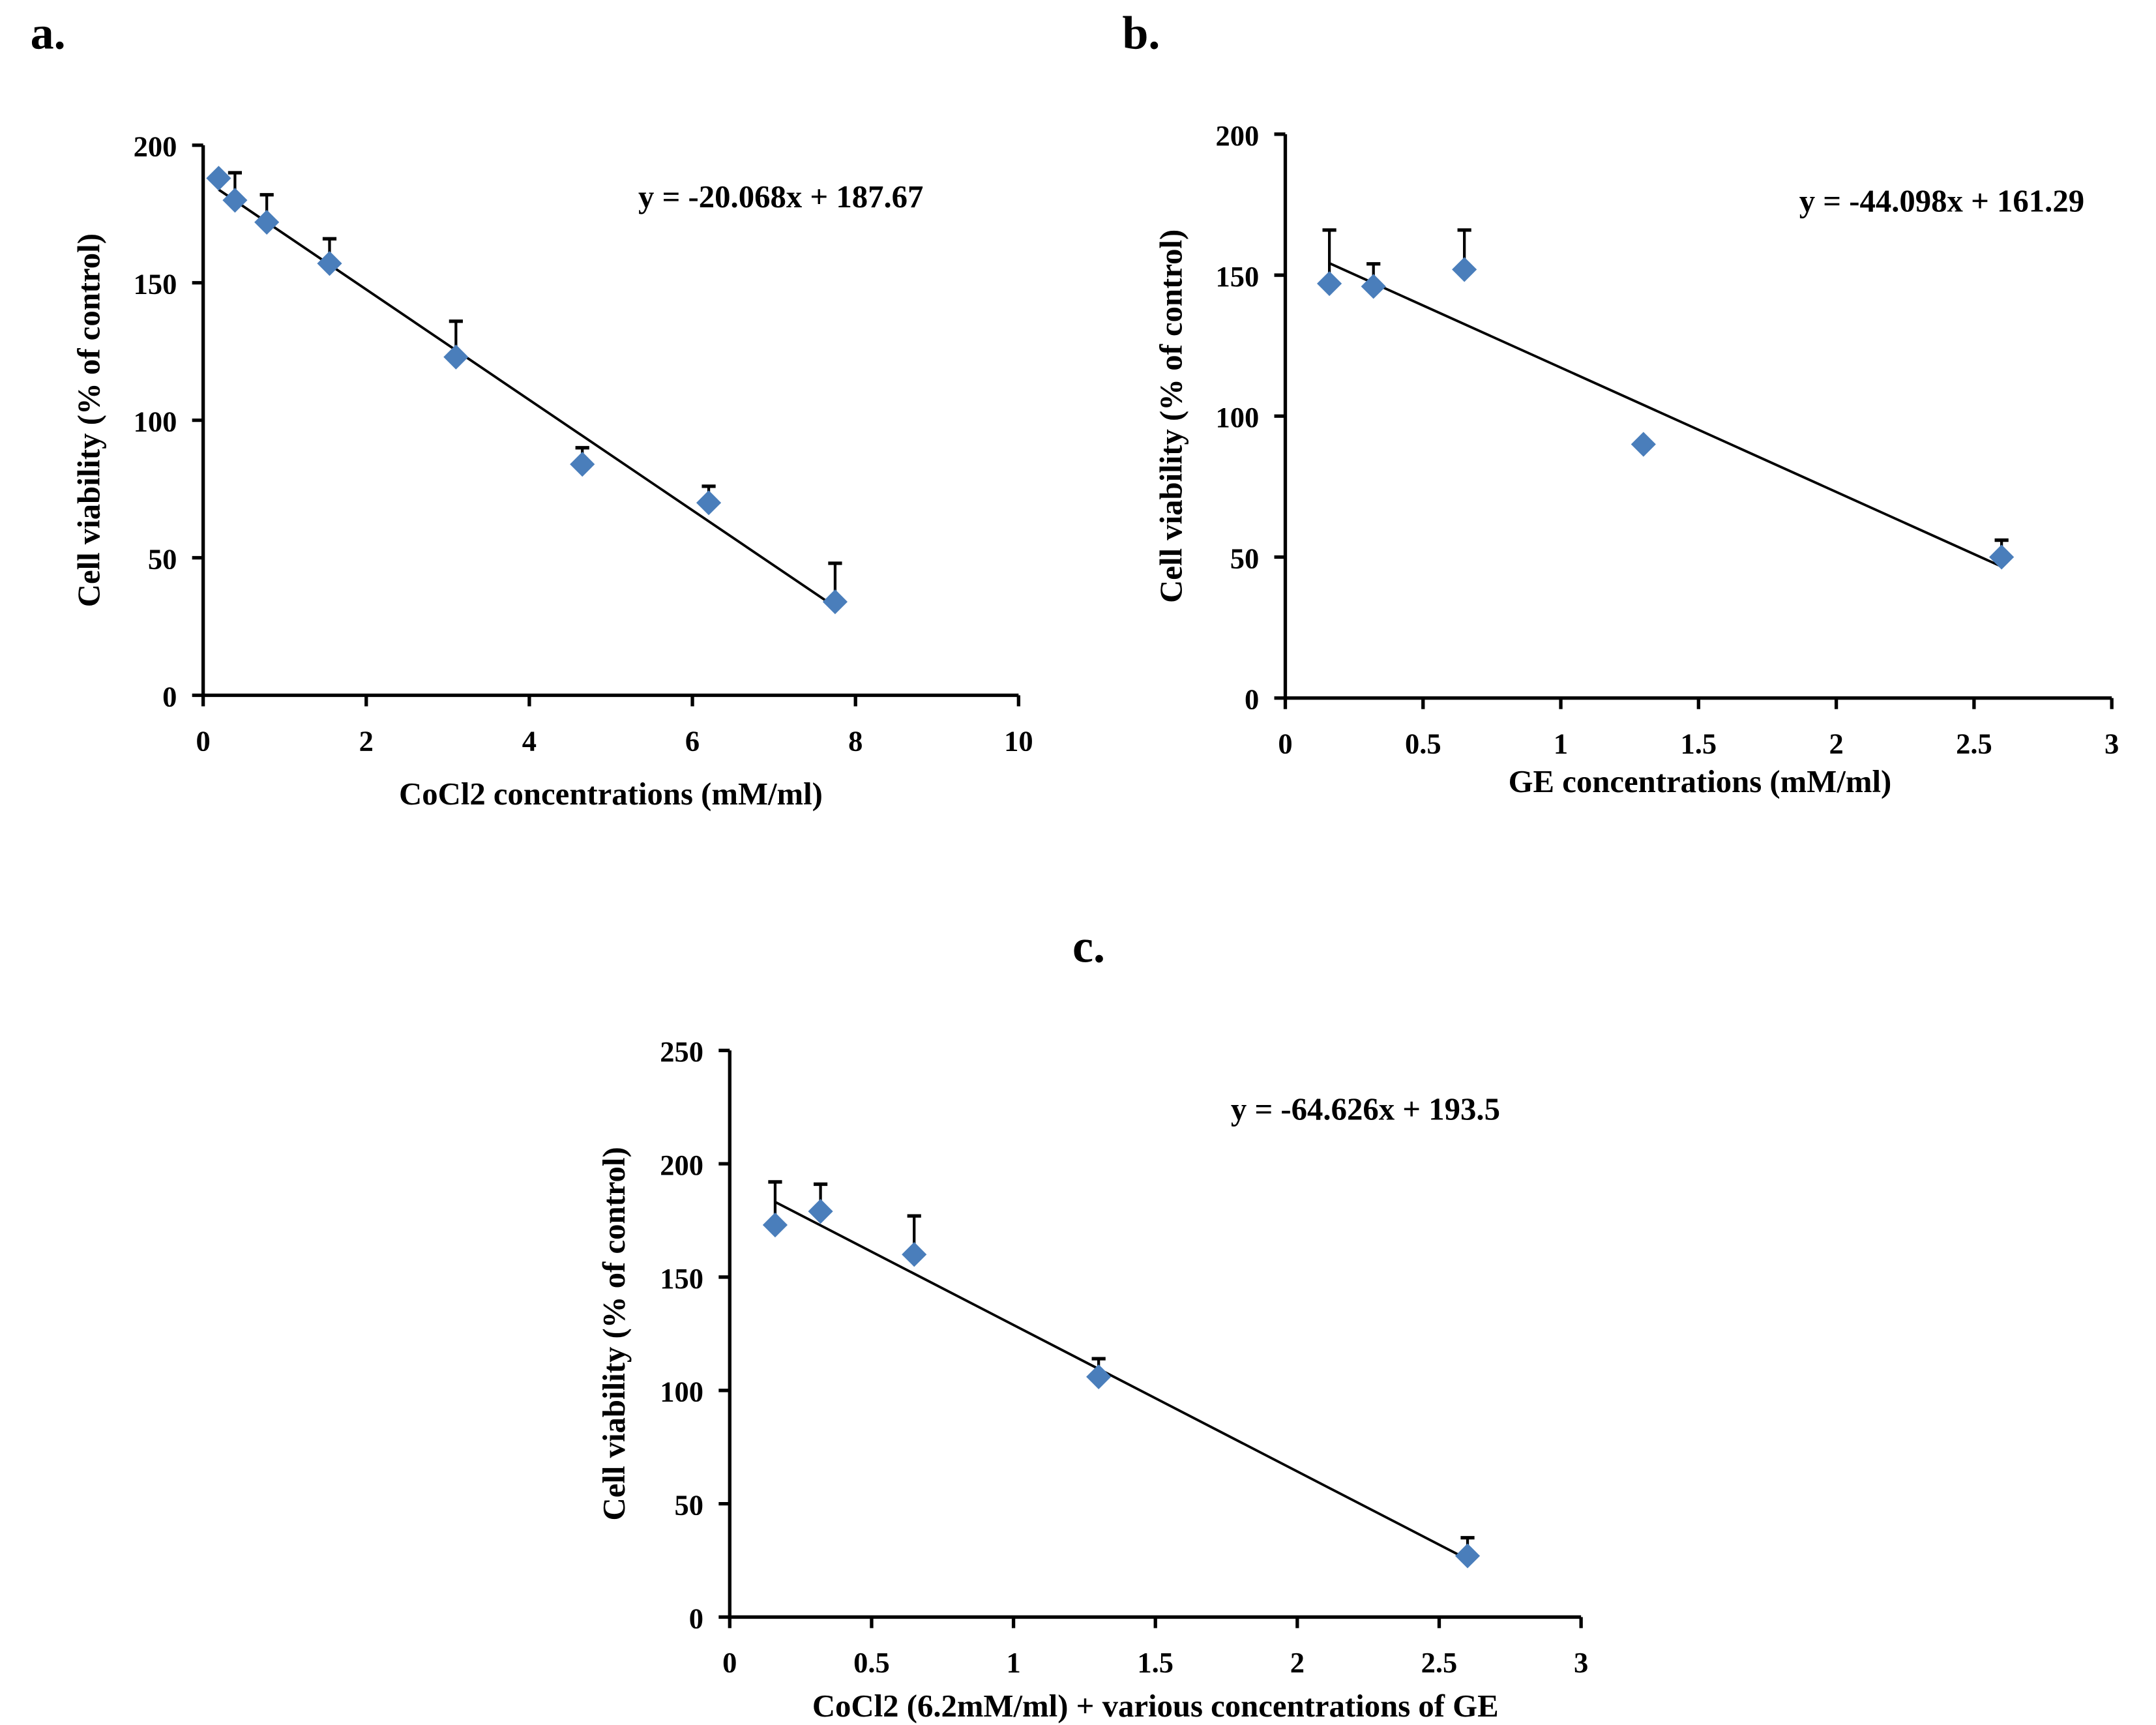 The image size is (2156, 1725). Describe the element at coordinates (529, 740) in the screenshot. I see `x-tick-label: 4` at that location.